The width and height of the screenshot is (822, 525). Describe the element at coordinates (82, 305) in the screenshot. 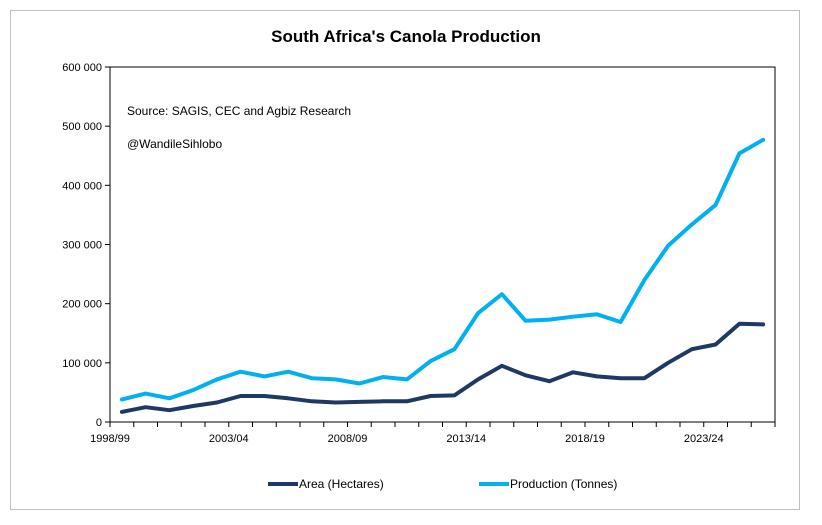

I see `y-tick-label: 200 000` at that location.